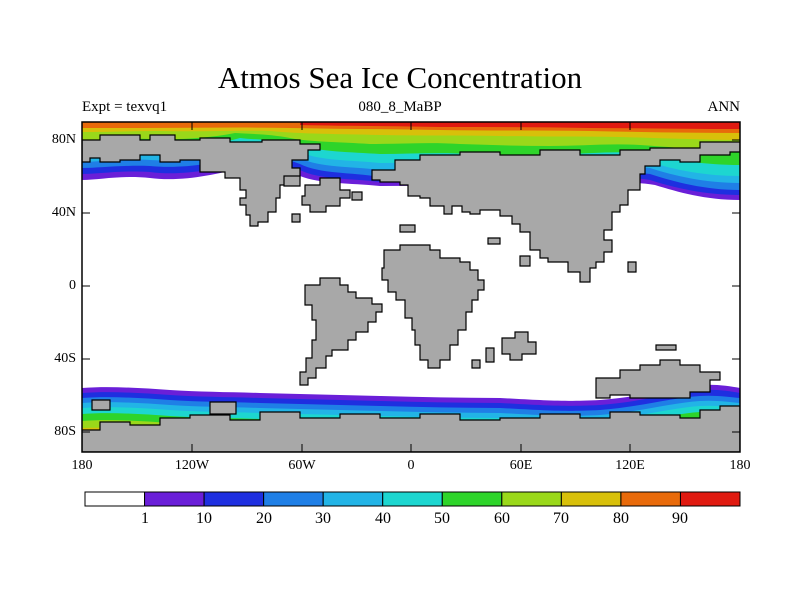 The image size is (800, 600). What do you see at coordinates (65, 431) in the screenshot?
I see `lat-tick-label: 80S` at bounding box center [65, 431].